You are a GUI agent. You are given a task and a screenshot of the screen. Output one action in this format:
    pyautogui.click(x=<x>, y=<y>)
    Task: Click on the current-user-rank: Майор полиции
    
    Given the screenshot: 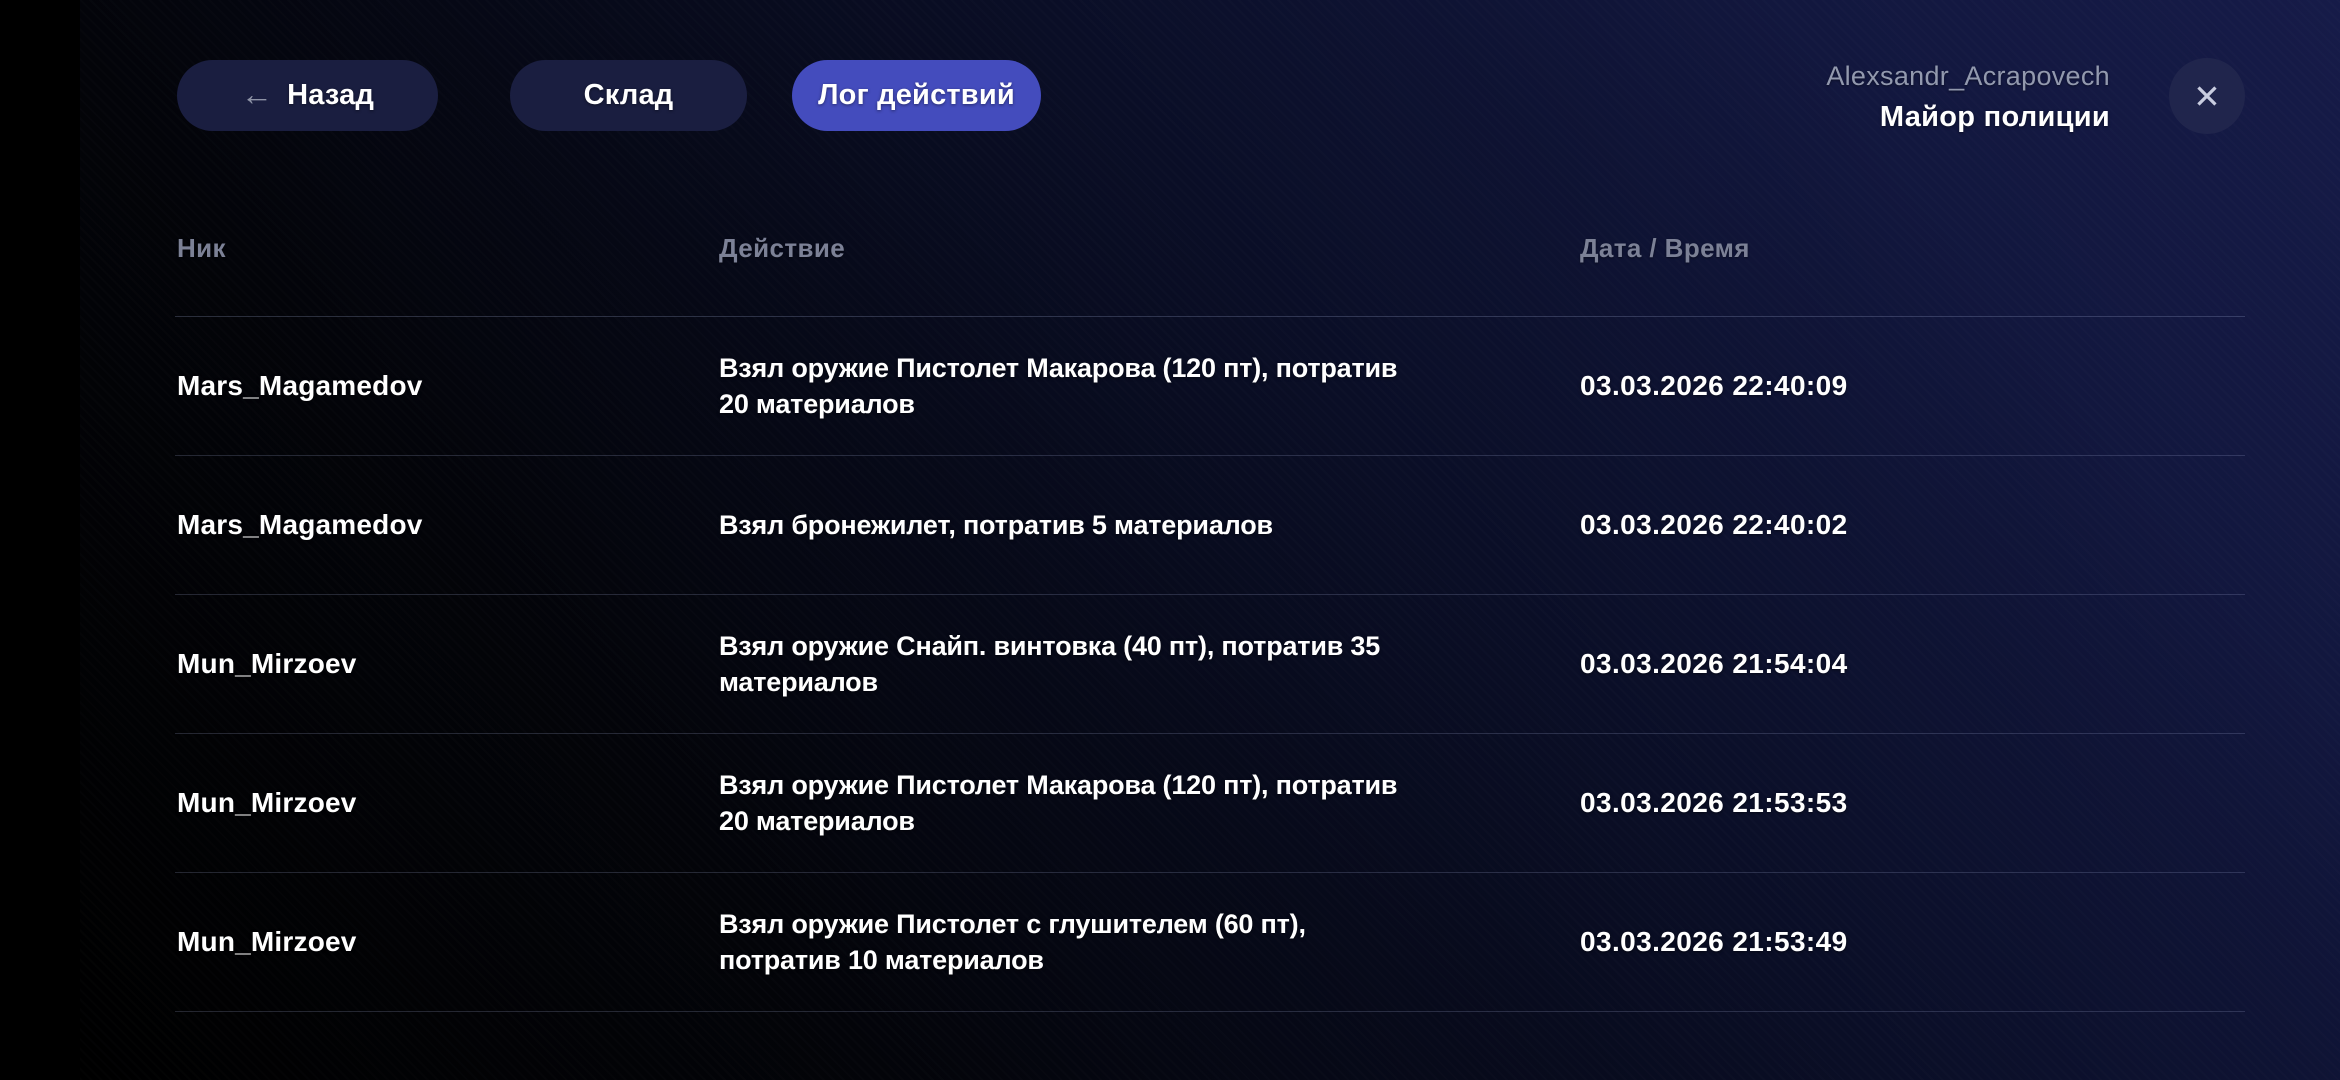 What is the action you would take?
    pyautogui.click(x=1994, y=117)
    